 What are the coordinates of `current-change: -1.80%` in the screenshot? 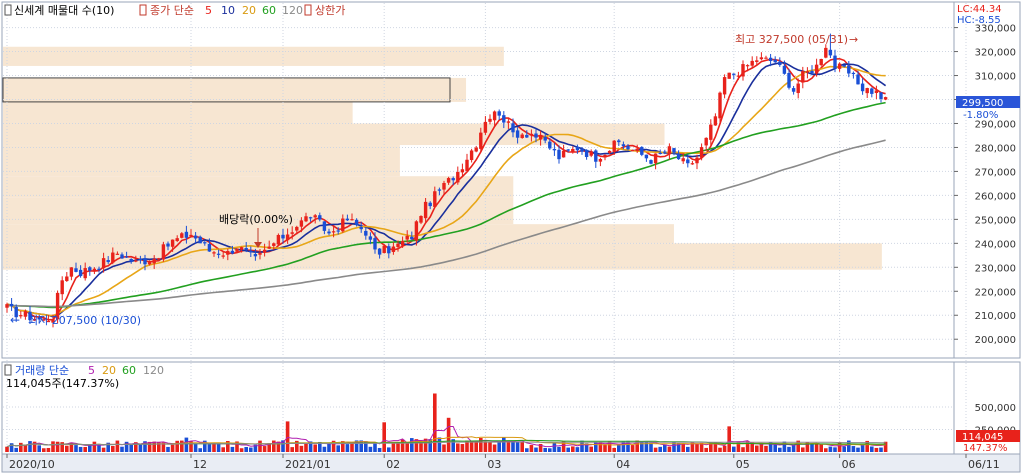 It's located at (980, 115).